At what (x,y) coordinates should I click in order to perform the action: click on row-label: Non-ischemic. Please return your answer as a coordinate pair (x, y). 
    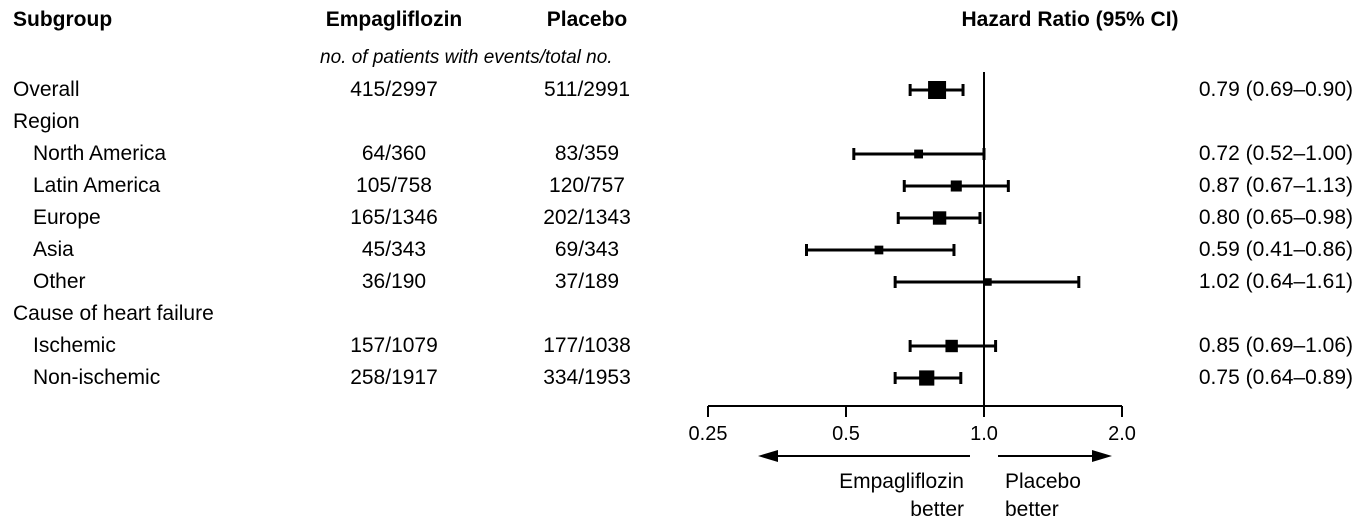
    Looking at the image, I should click on (97, 377).